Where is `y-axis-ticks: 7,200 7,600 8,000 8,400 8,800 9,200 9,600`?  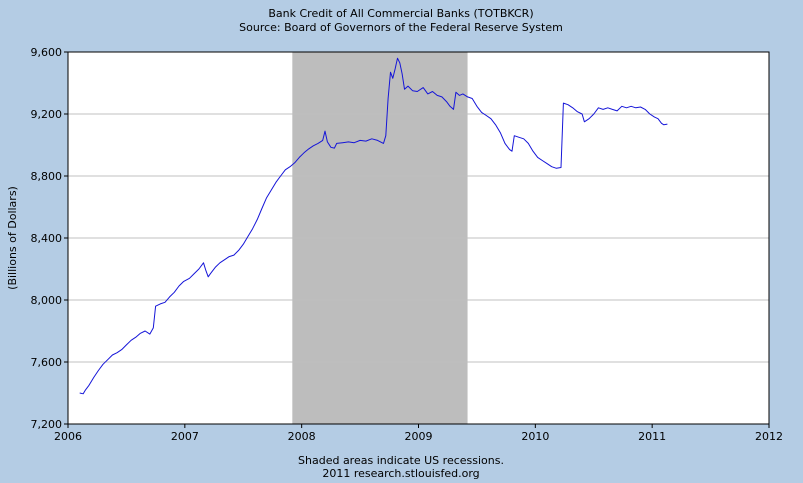 y-axis-ticks: 7,200 7,600 8,000 8,400 8,800 9,200 9,600 is located at coordinates (49, 238).